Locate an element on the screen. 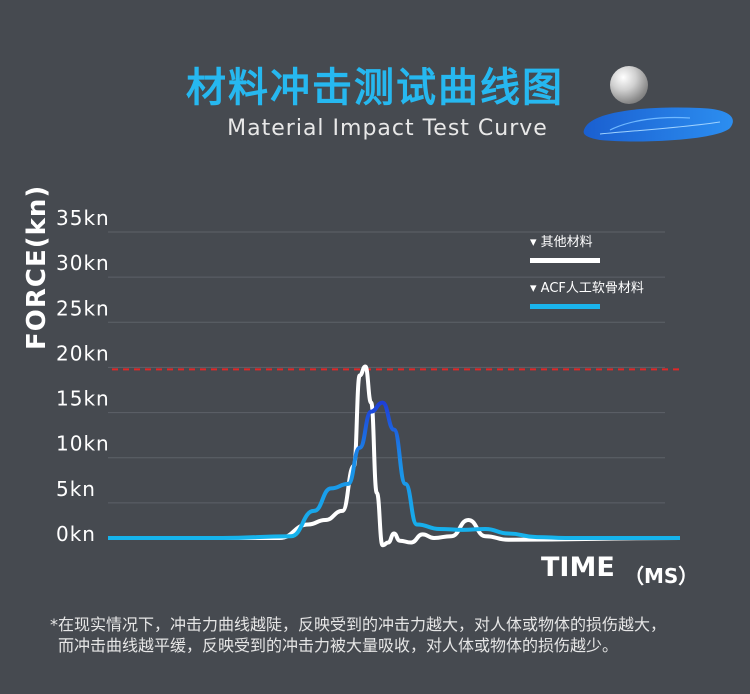  y-tick-label: 0kn is located at coordinates (76, 534).